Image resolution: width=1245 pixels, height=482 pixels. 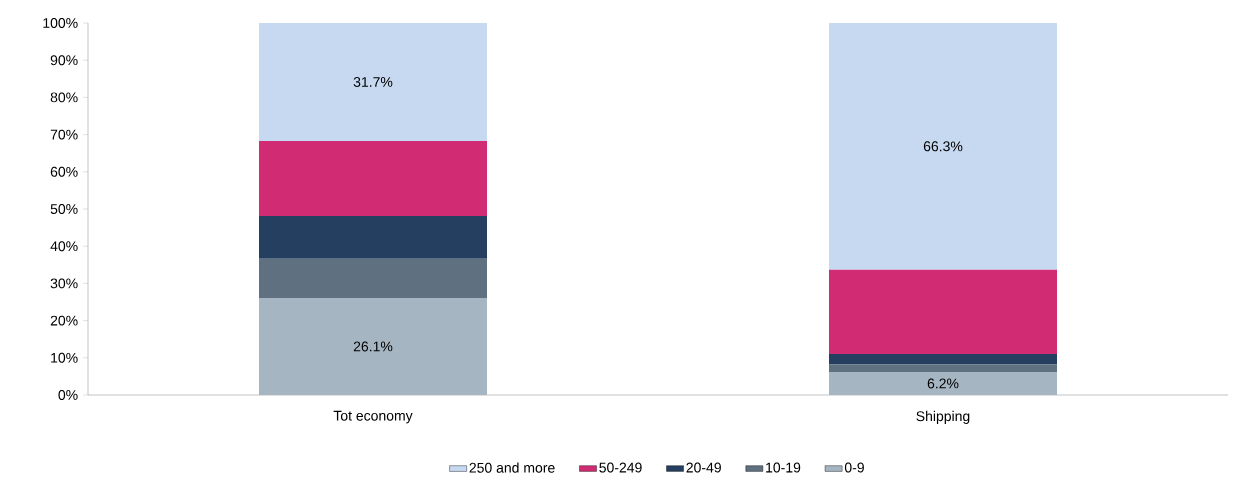 What do you see at coordinates (783, 467) in the screenshot?
I see `legend-label: 10-19` at bounding box center [783, 467].